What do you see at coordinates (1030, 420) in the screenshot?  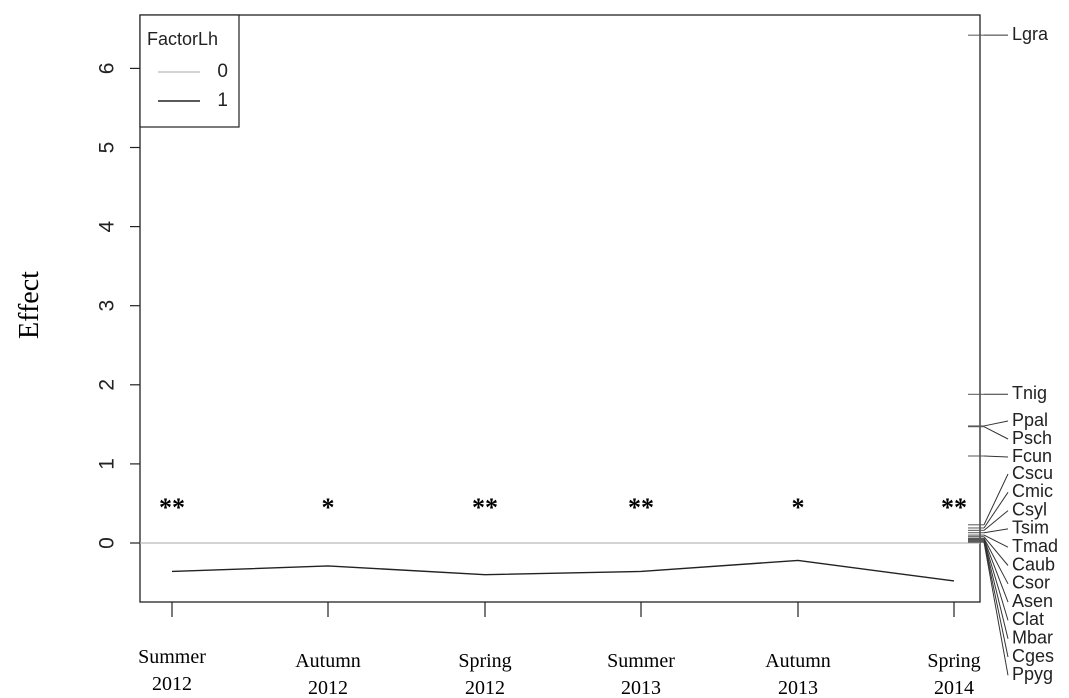 I see `species-label: Ppal` at bounding box center [1030, 420].